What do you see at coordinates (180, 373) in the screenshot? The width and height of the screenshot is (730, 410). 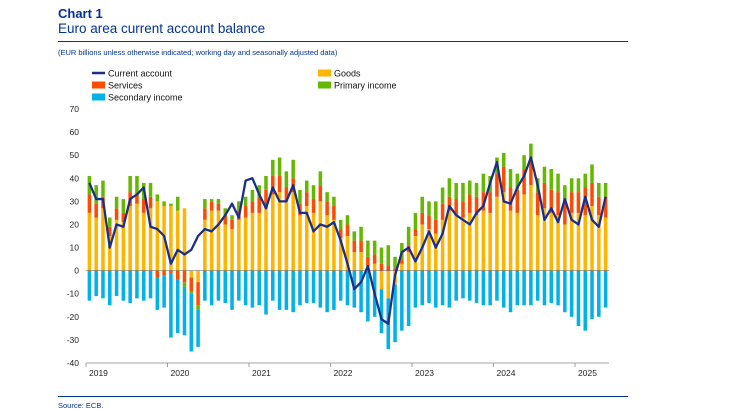 I see `x-tick-label: 2020` at bounding box center [180, 373].